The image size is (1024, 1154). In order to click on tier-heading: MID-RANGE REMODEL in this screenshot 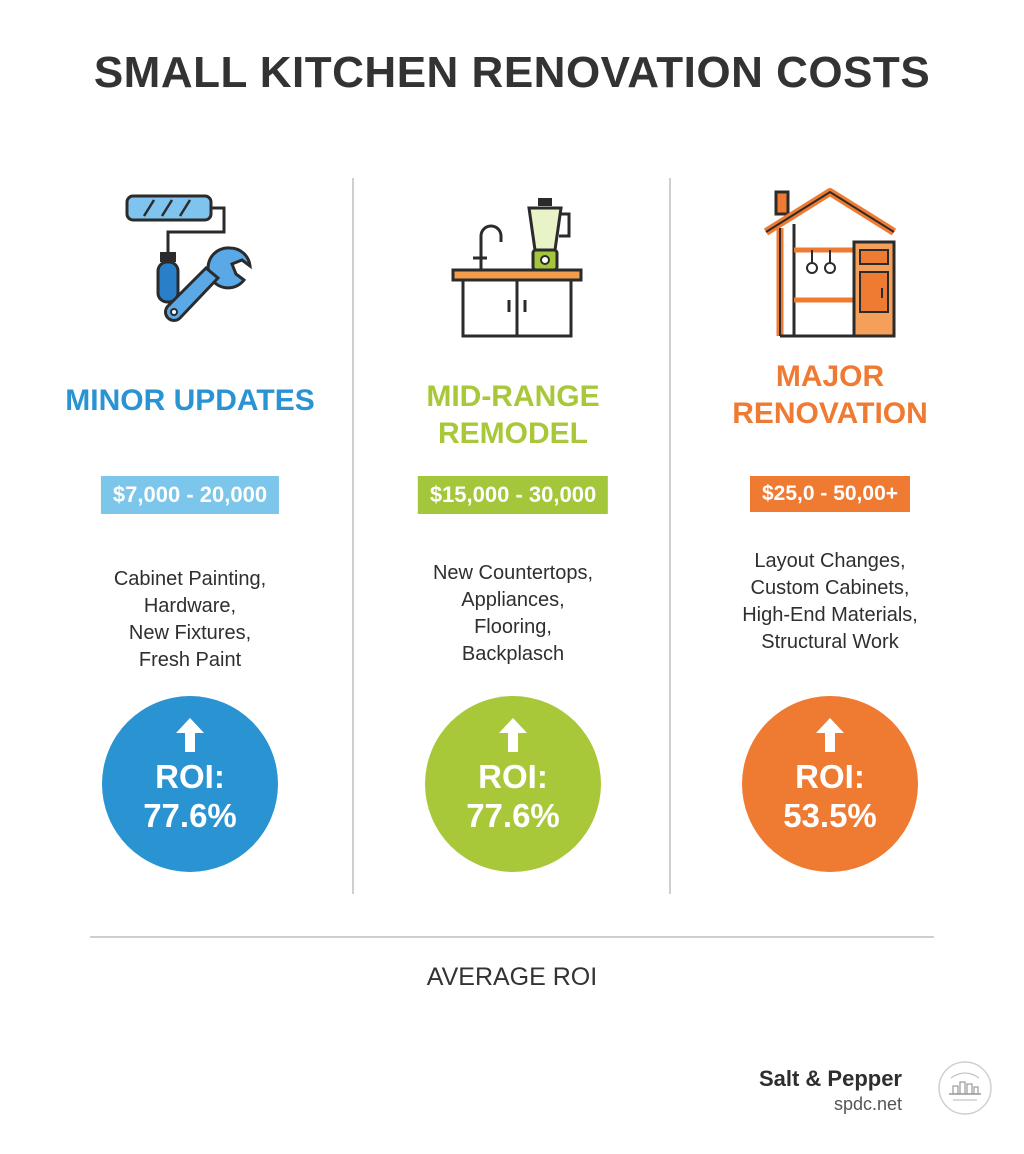, I will do `click(513, 415)`.